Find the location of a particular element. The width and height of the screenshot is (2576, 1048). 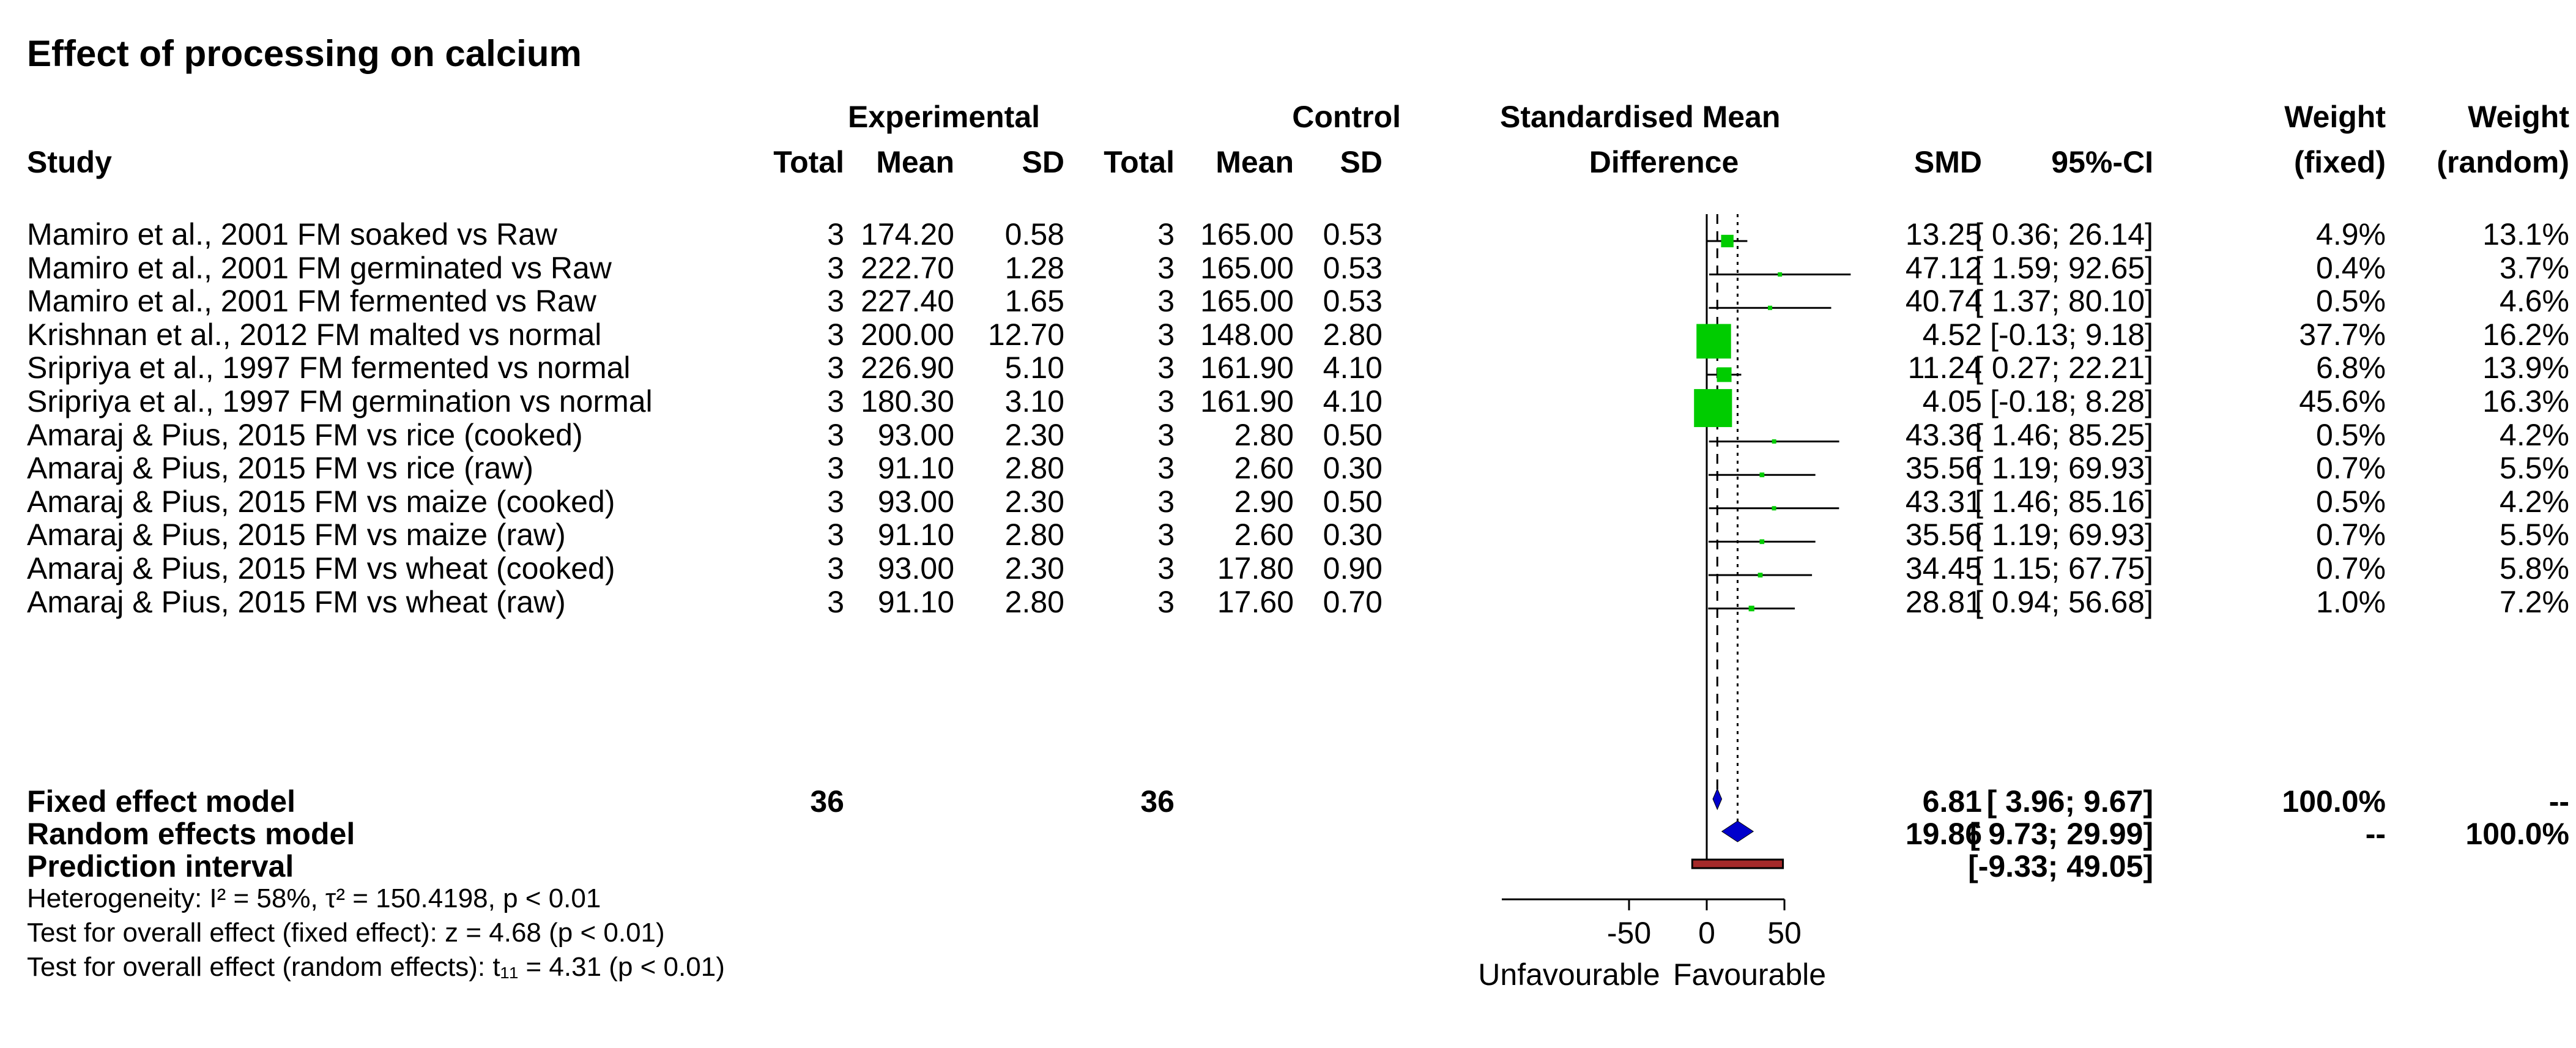

study-c-mean-cell: 17.80 is located at coordinates (1255, 568).